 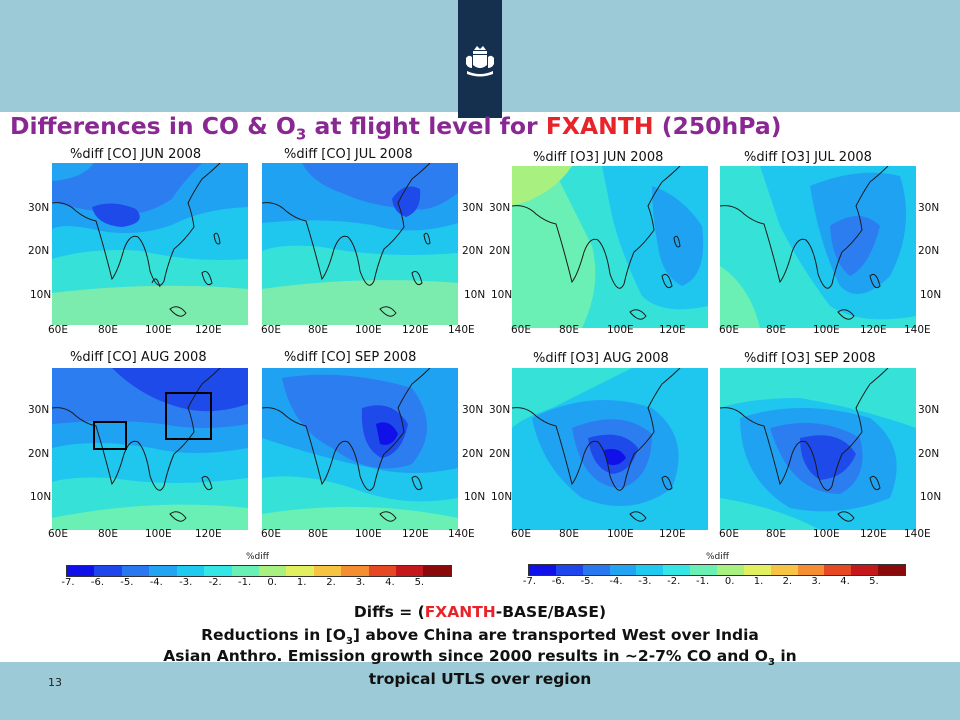 What do you see at coordinates (558, 581) in the screenshot?
I see `colorbar-tick-label: -6.` at bounding box center [558, 581].